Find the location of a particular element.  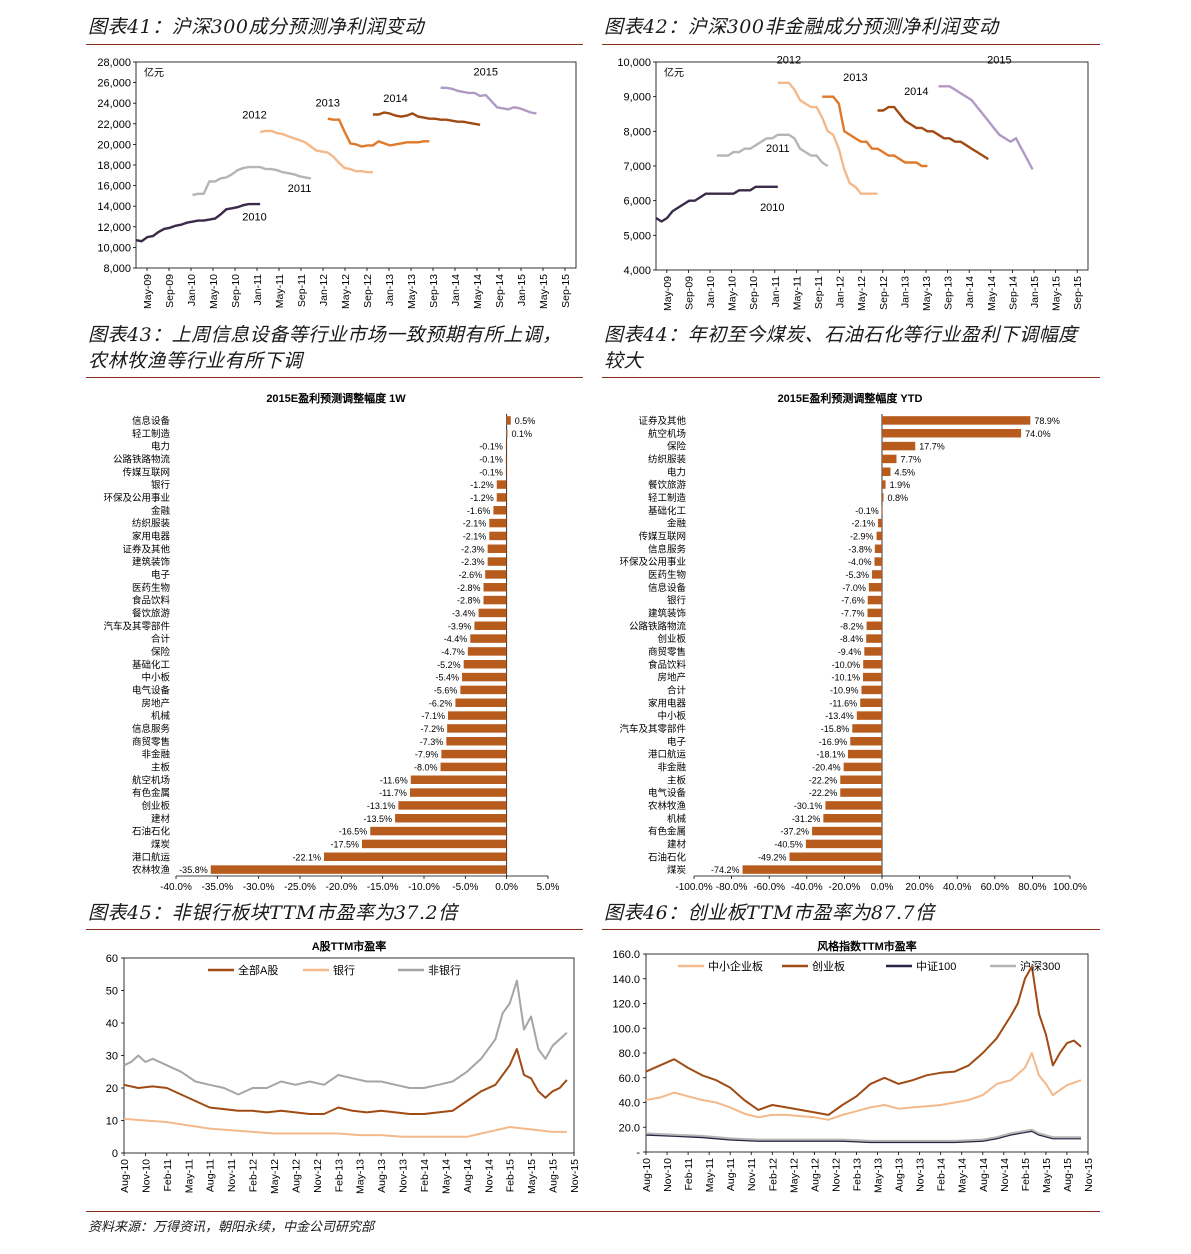

category-label: 轻工制造 is located at coordinates (667, 498).